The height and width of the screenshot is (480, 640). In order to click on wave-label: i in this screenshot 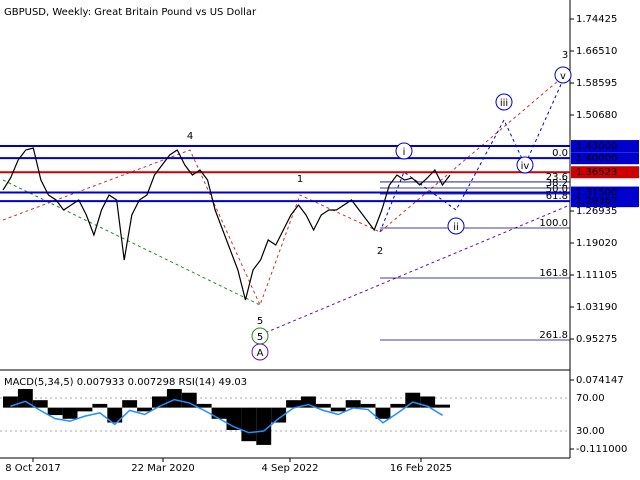, I will do `click(404, 152)`.